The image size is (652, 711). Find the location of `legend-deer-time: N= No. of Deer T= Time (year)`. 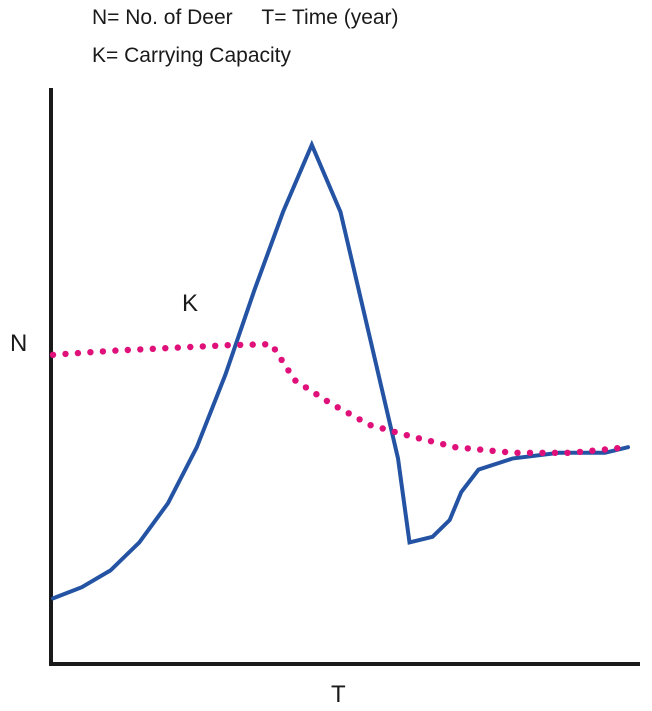

legend-deer-time: N= No. of Deer T= Time (year) is located at coordinates (245, 17).